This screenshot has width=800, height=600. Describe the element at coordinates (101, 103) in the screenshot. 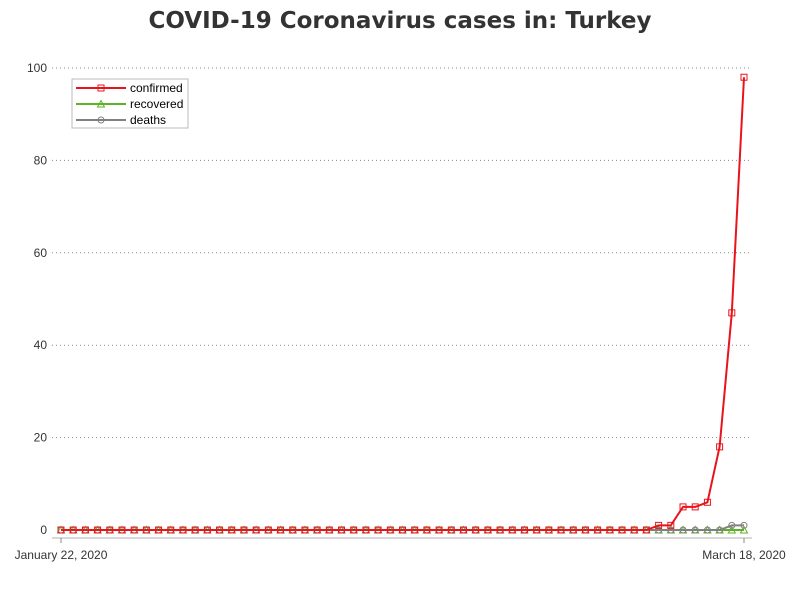

I see `legend-marker-recovered` at that location.